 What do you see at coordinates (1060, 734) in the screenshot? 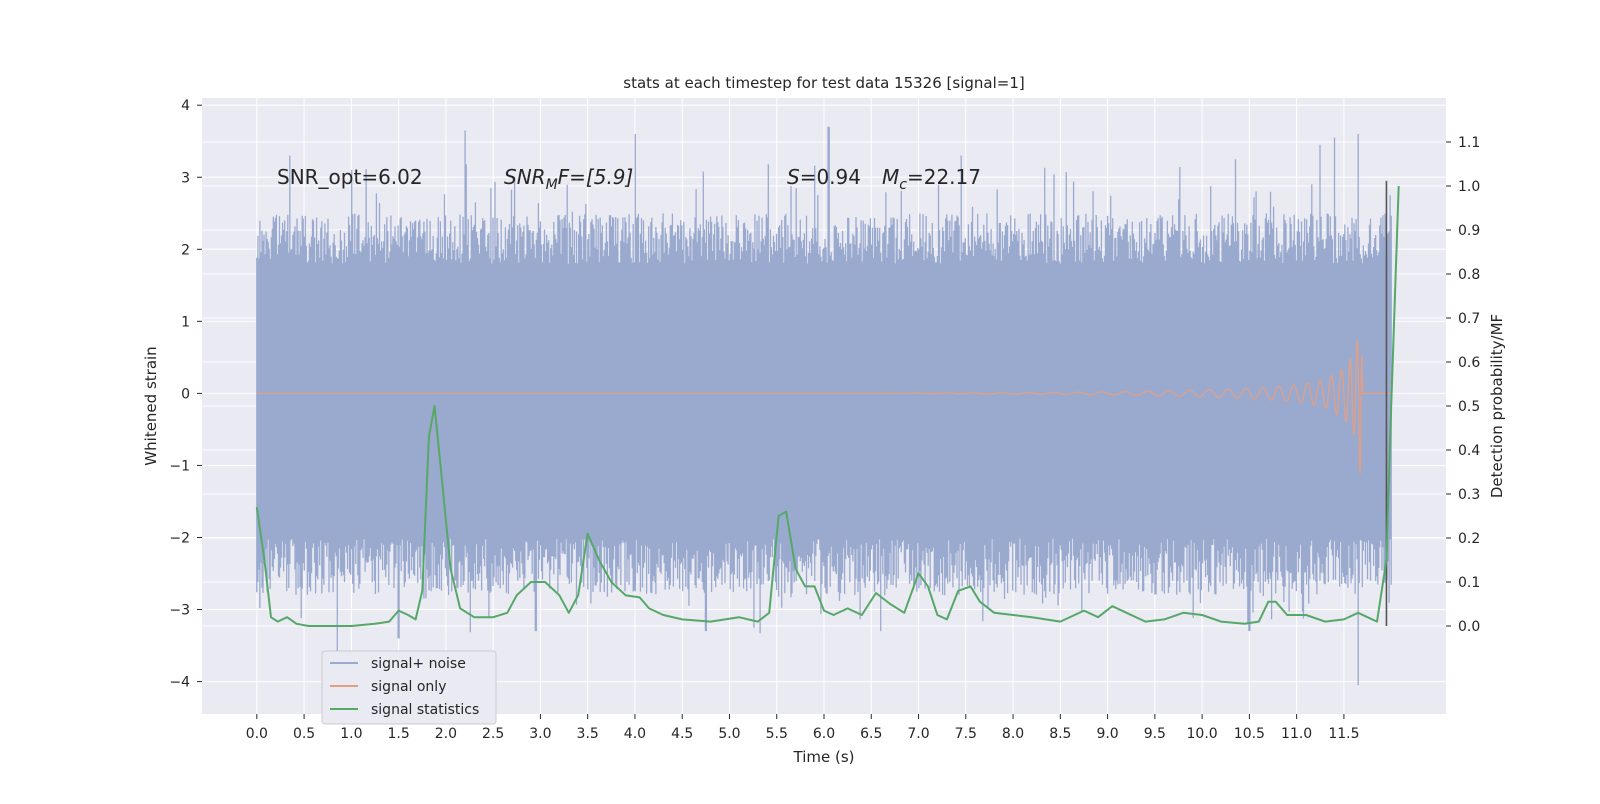
I see `x-tick-label: 8.5` at bounding box center [1060, 734].